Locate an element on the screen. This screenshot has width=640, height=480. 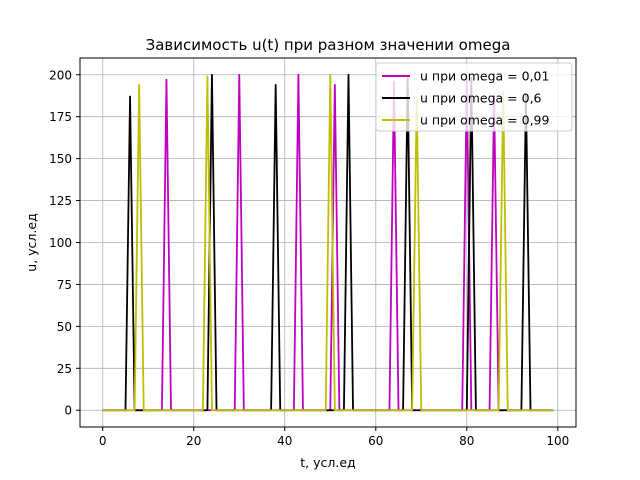
x-axis-ticks: 0 20 40 60 80 100 is located at coordinates (334, 437).